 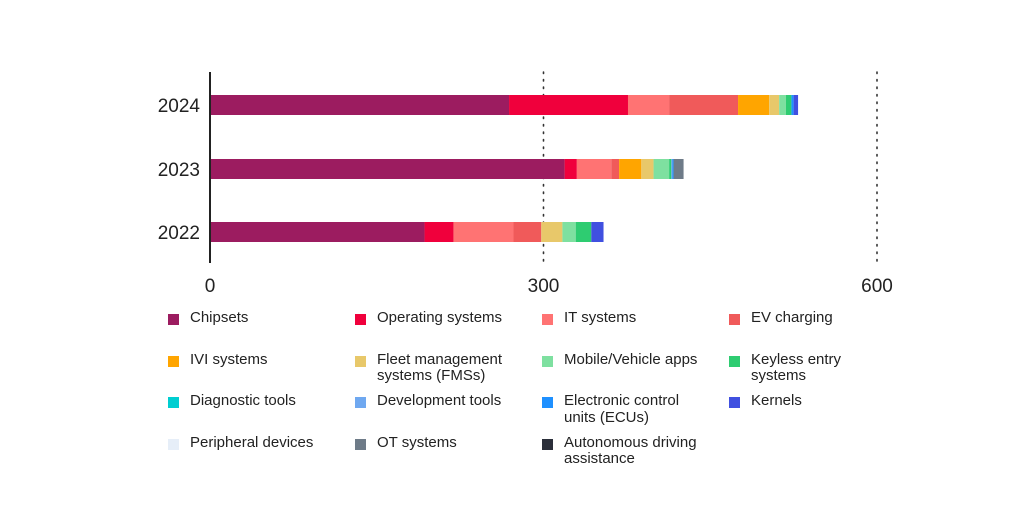 What do you see at coordinates (822, 413) in the screenshot?
I see `legend-item: Kernels` at bounding box center [822, 413].